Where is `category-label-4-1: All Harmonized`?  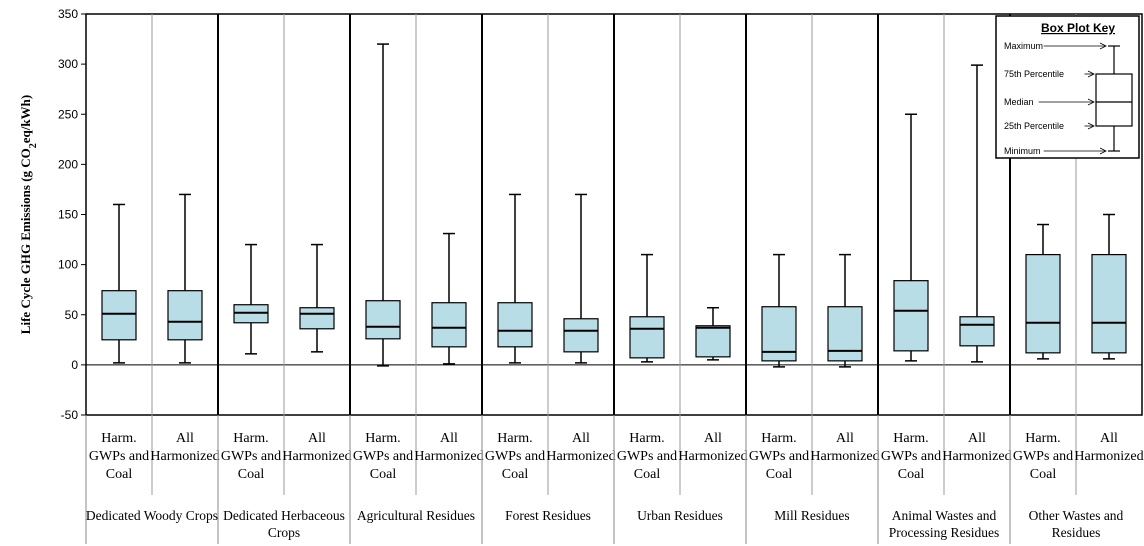
category-label-4-1: All Harmonized is located at coordinates (712, 447).